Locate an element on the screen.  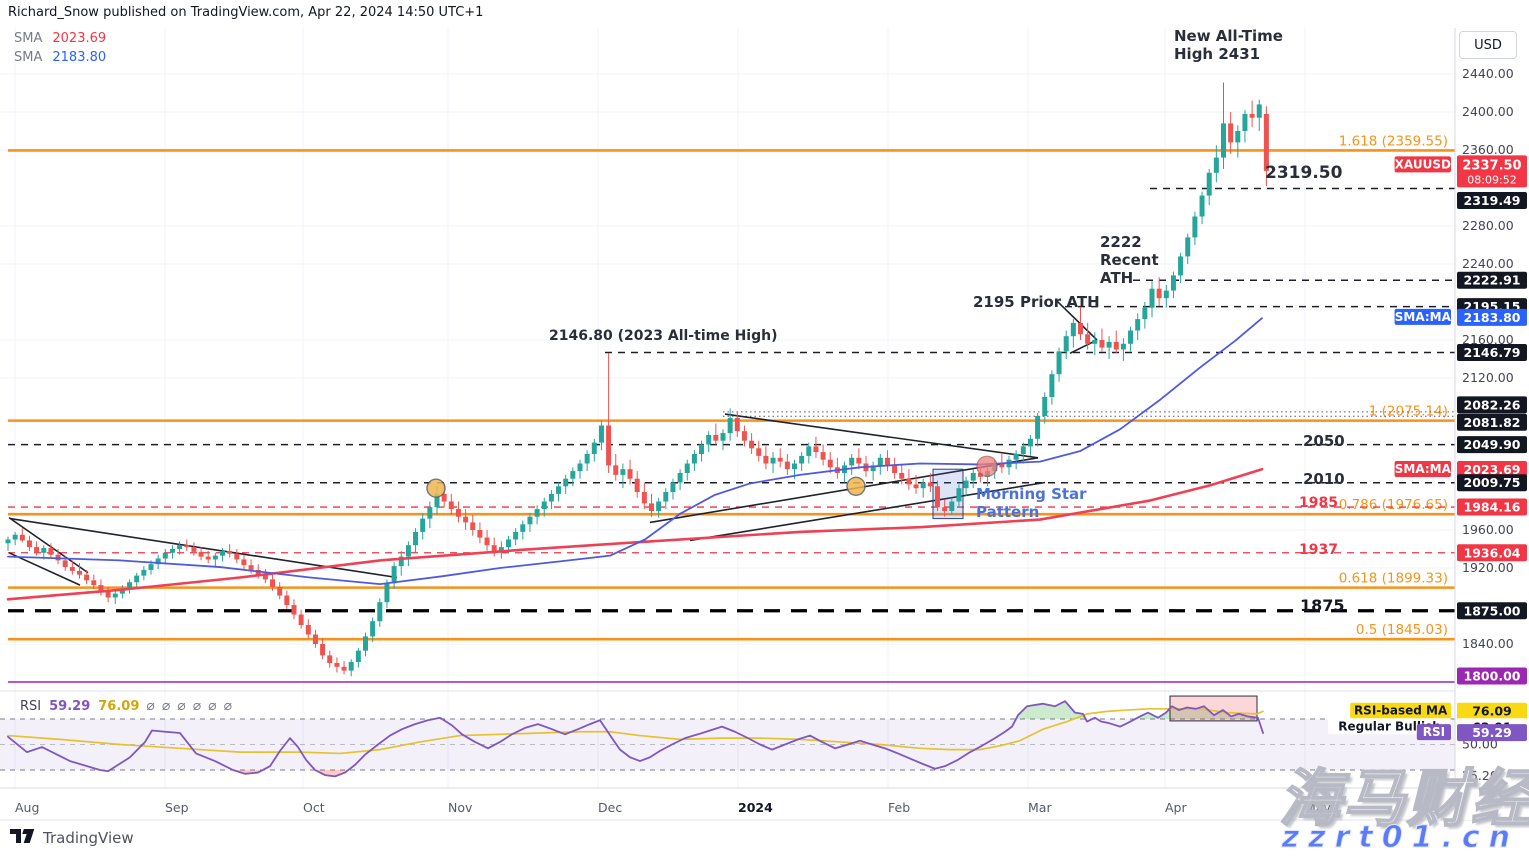
badge-price-text: 2319.49 is located at coordinates (1492, 200).